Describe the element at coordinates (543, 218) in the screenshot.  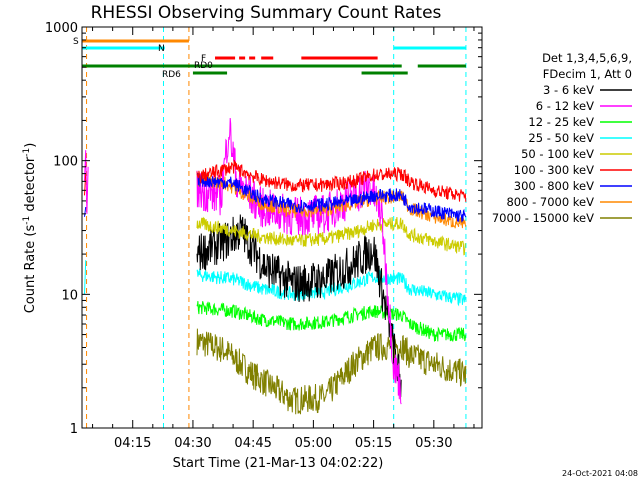
I see `legend-label: 7000 - 15000 keV` at that location.